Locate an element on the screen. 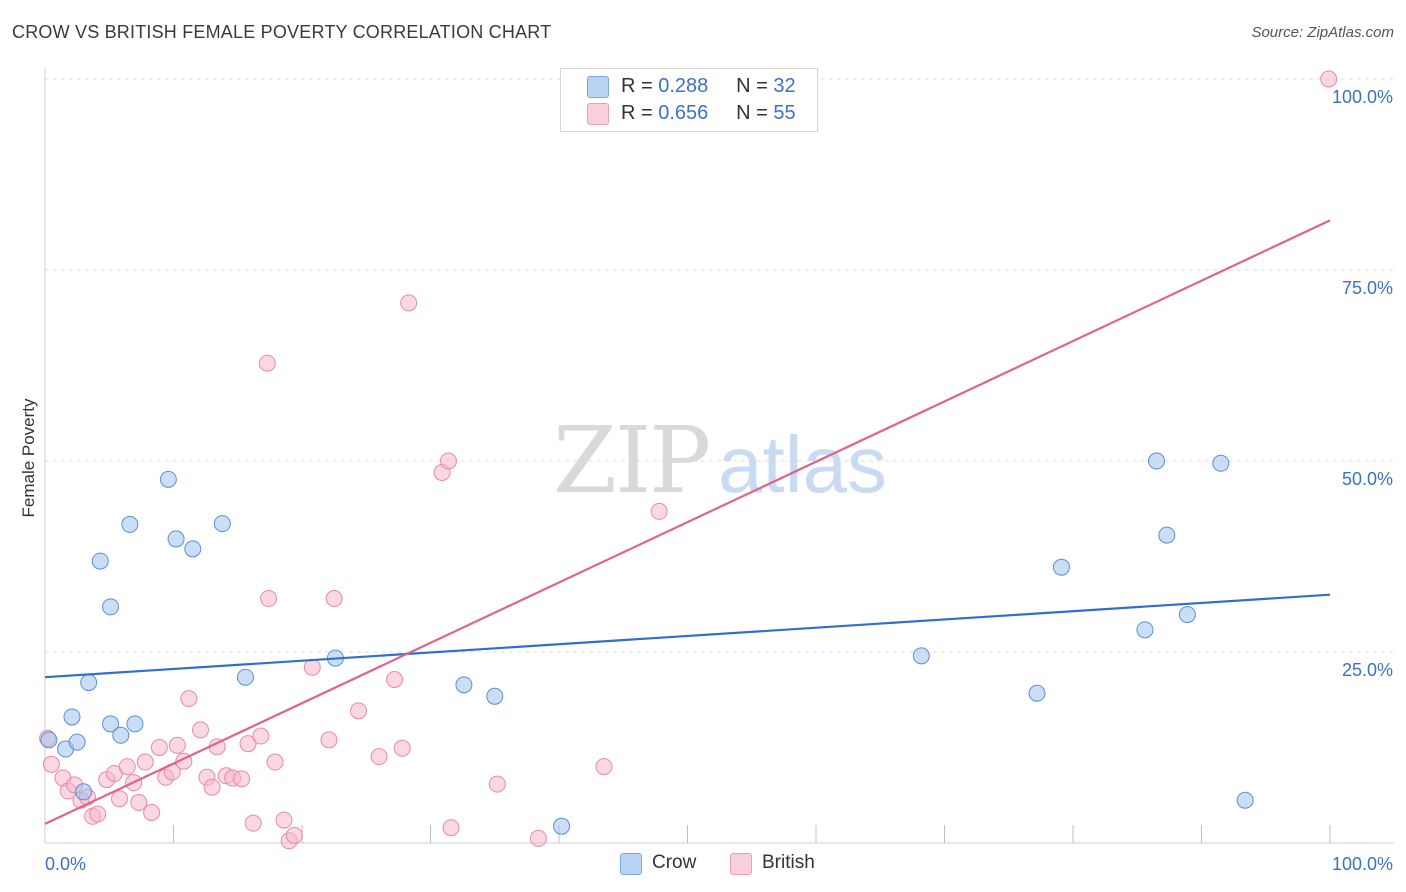 The height and width of the screenshot is (892, 1406). british-n-label: N = is located at coordinates (752, 113).